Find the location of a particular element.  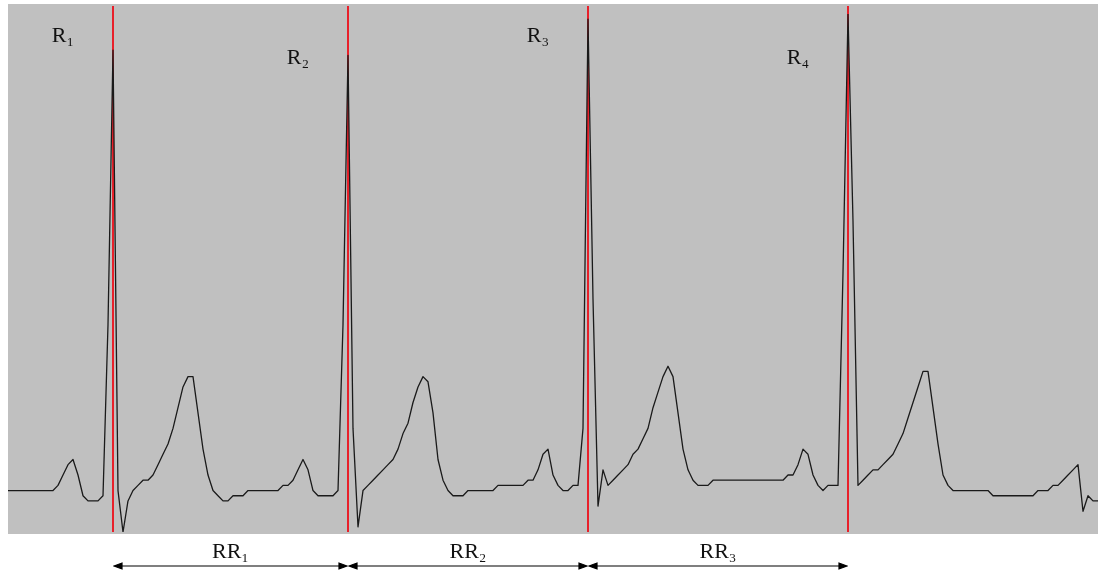

annotation: R₃ is located at coordinates (538, 34).